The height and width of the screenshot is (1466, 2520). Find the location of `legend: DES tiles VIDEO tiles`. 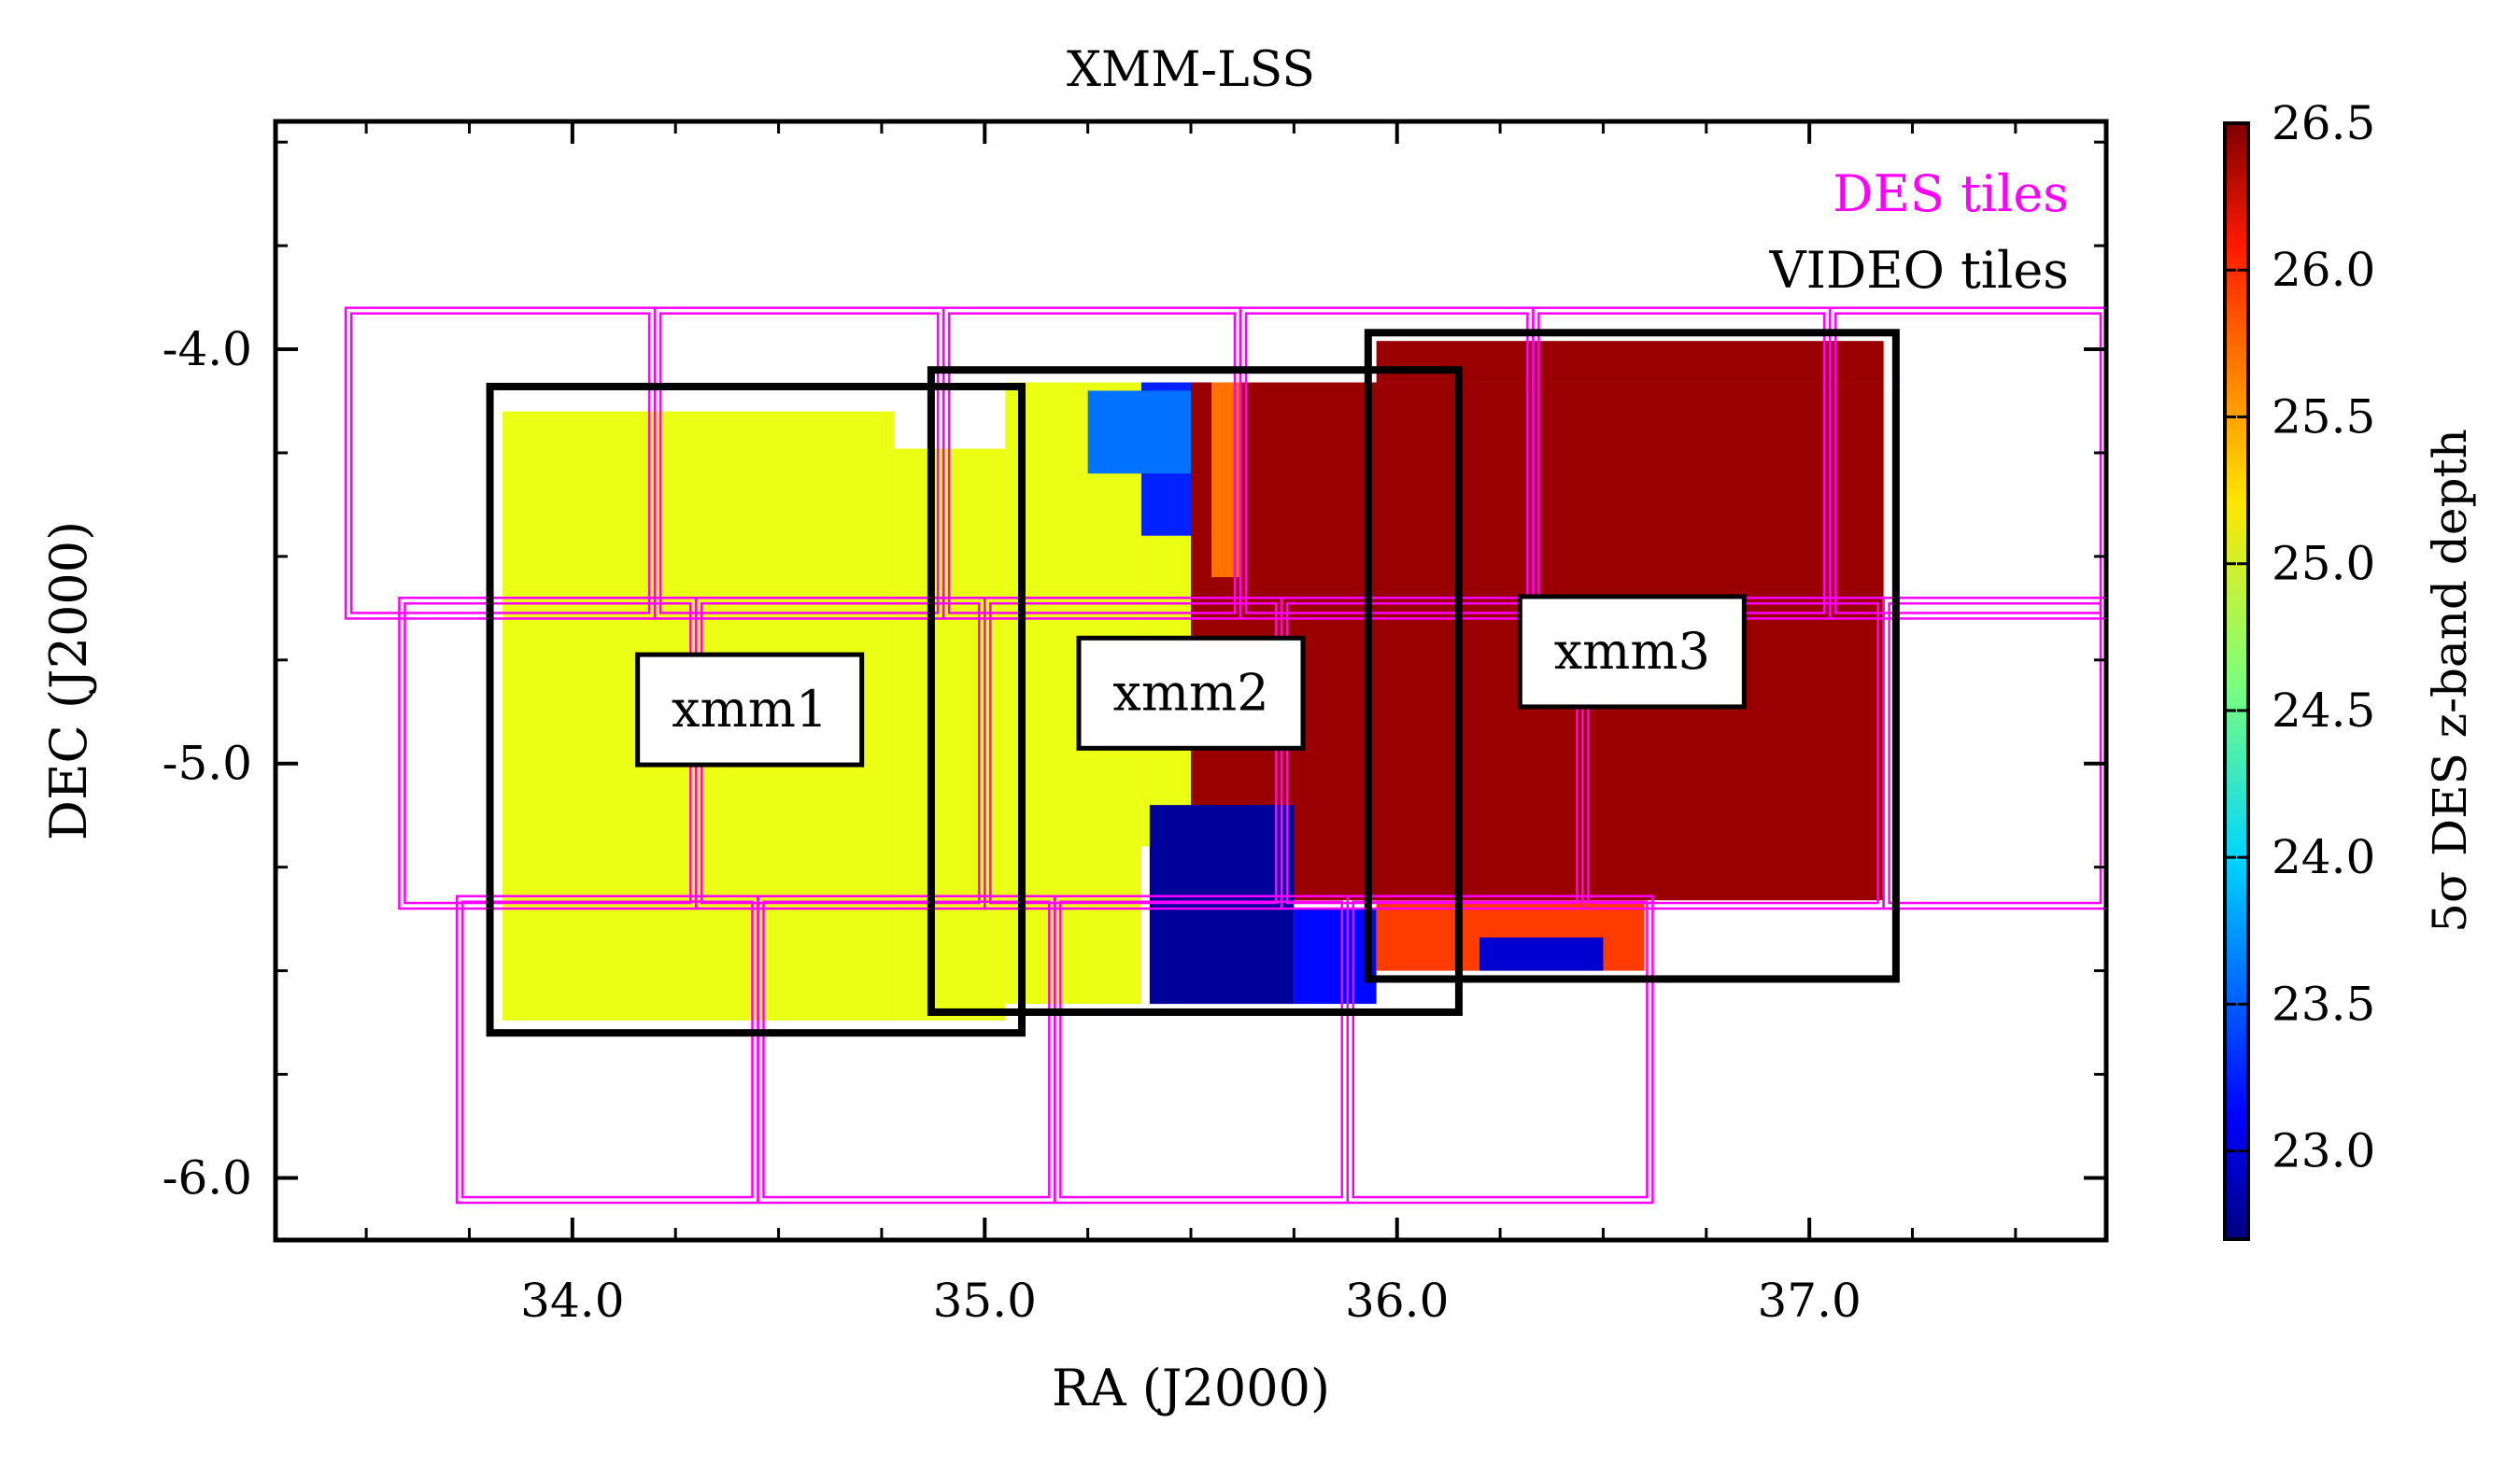

legend: DES tiles VIDEO tiles is located at coordinates (1919, 232).